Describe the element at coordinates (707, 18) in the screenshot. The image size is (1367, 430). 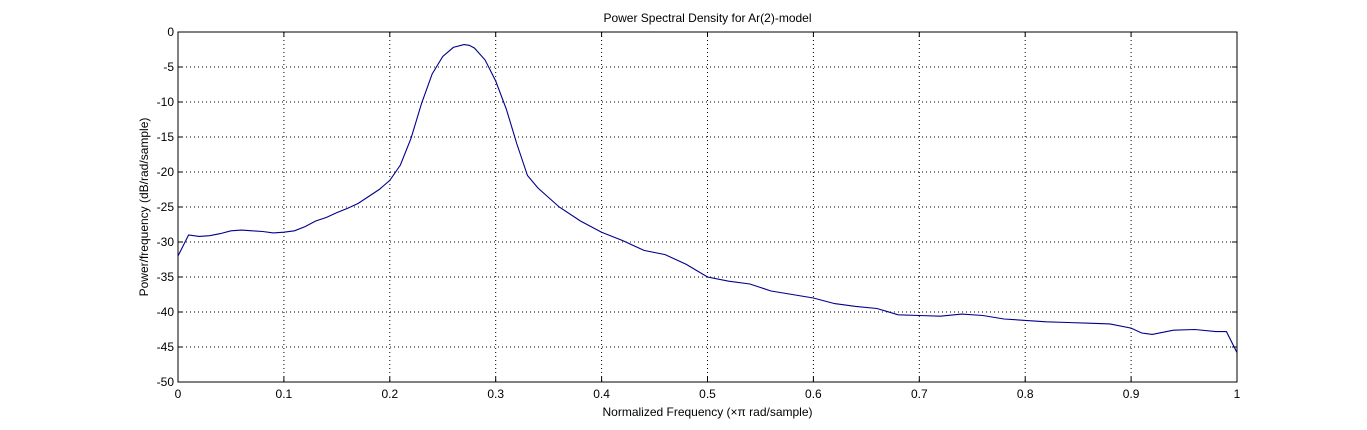
I see `chart-title: Power Spectral Density for Ar(2)-model` at that location.